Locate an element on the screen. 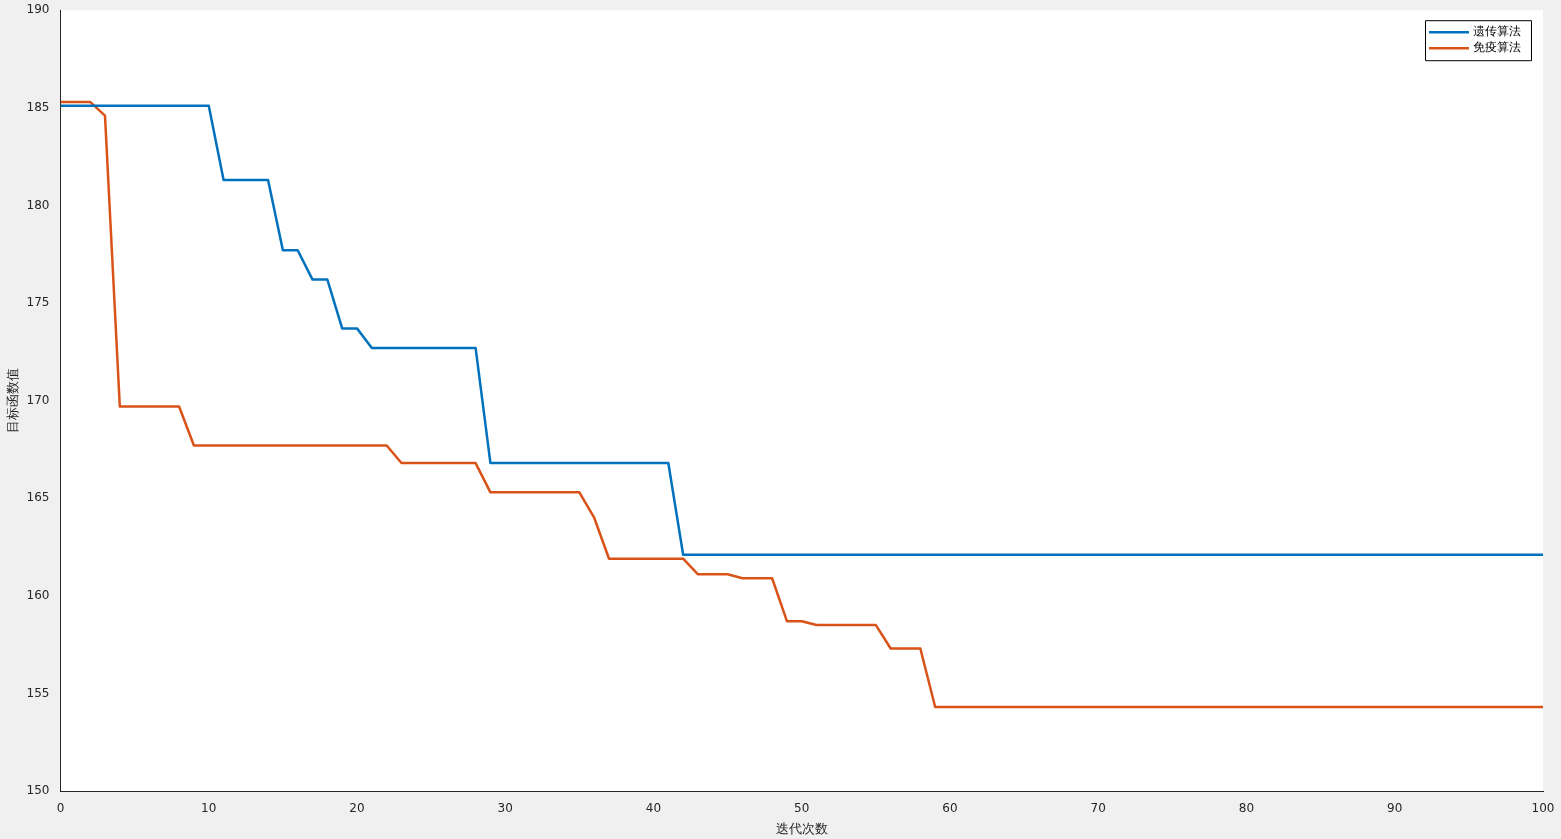 This screenshot has width=1561, height=839. y-tick-label: 160 is located at coordinates (38, 594).